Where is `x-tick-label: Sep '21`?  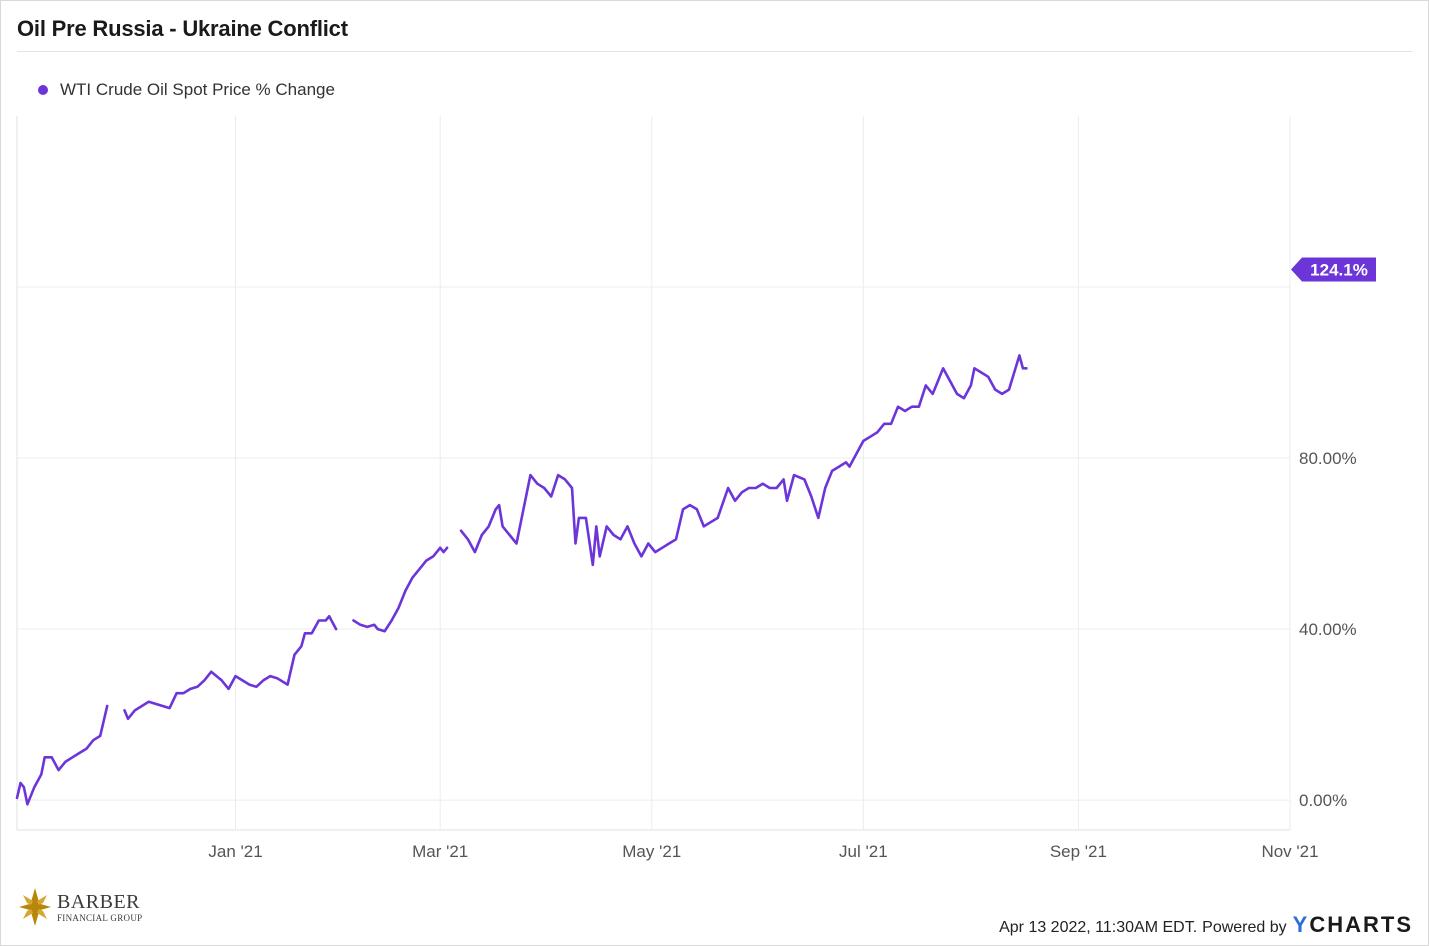
x-tick-label: Sep '21 is located at coordinates (1078, 851).